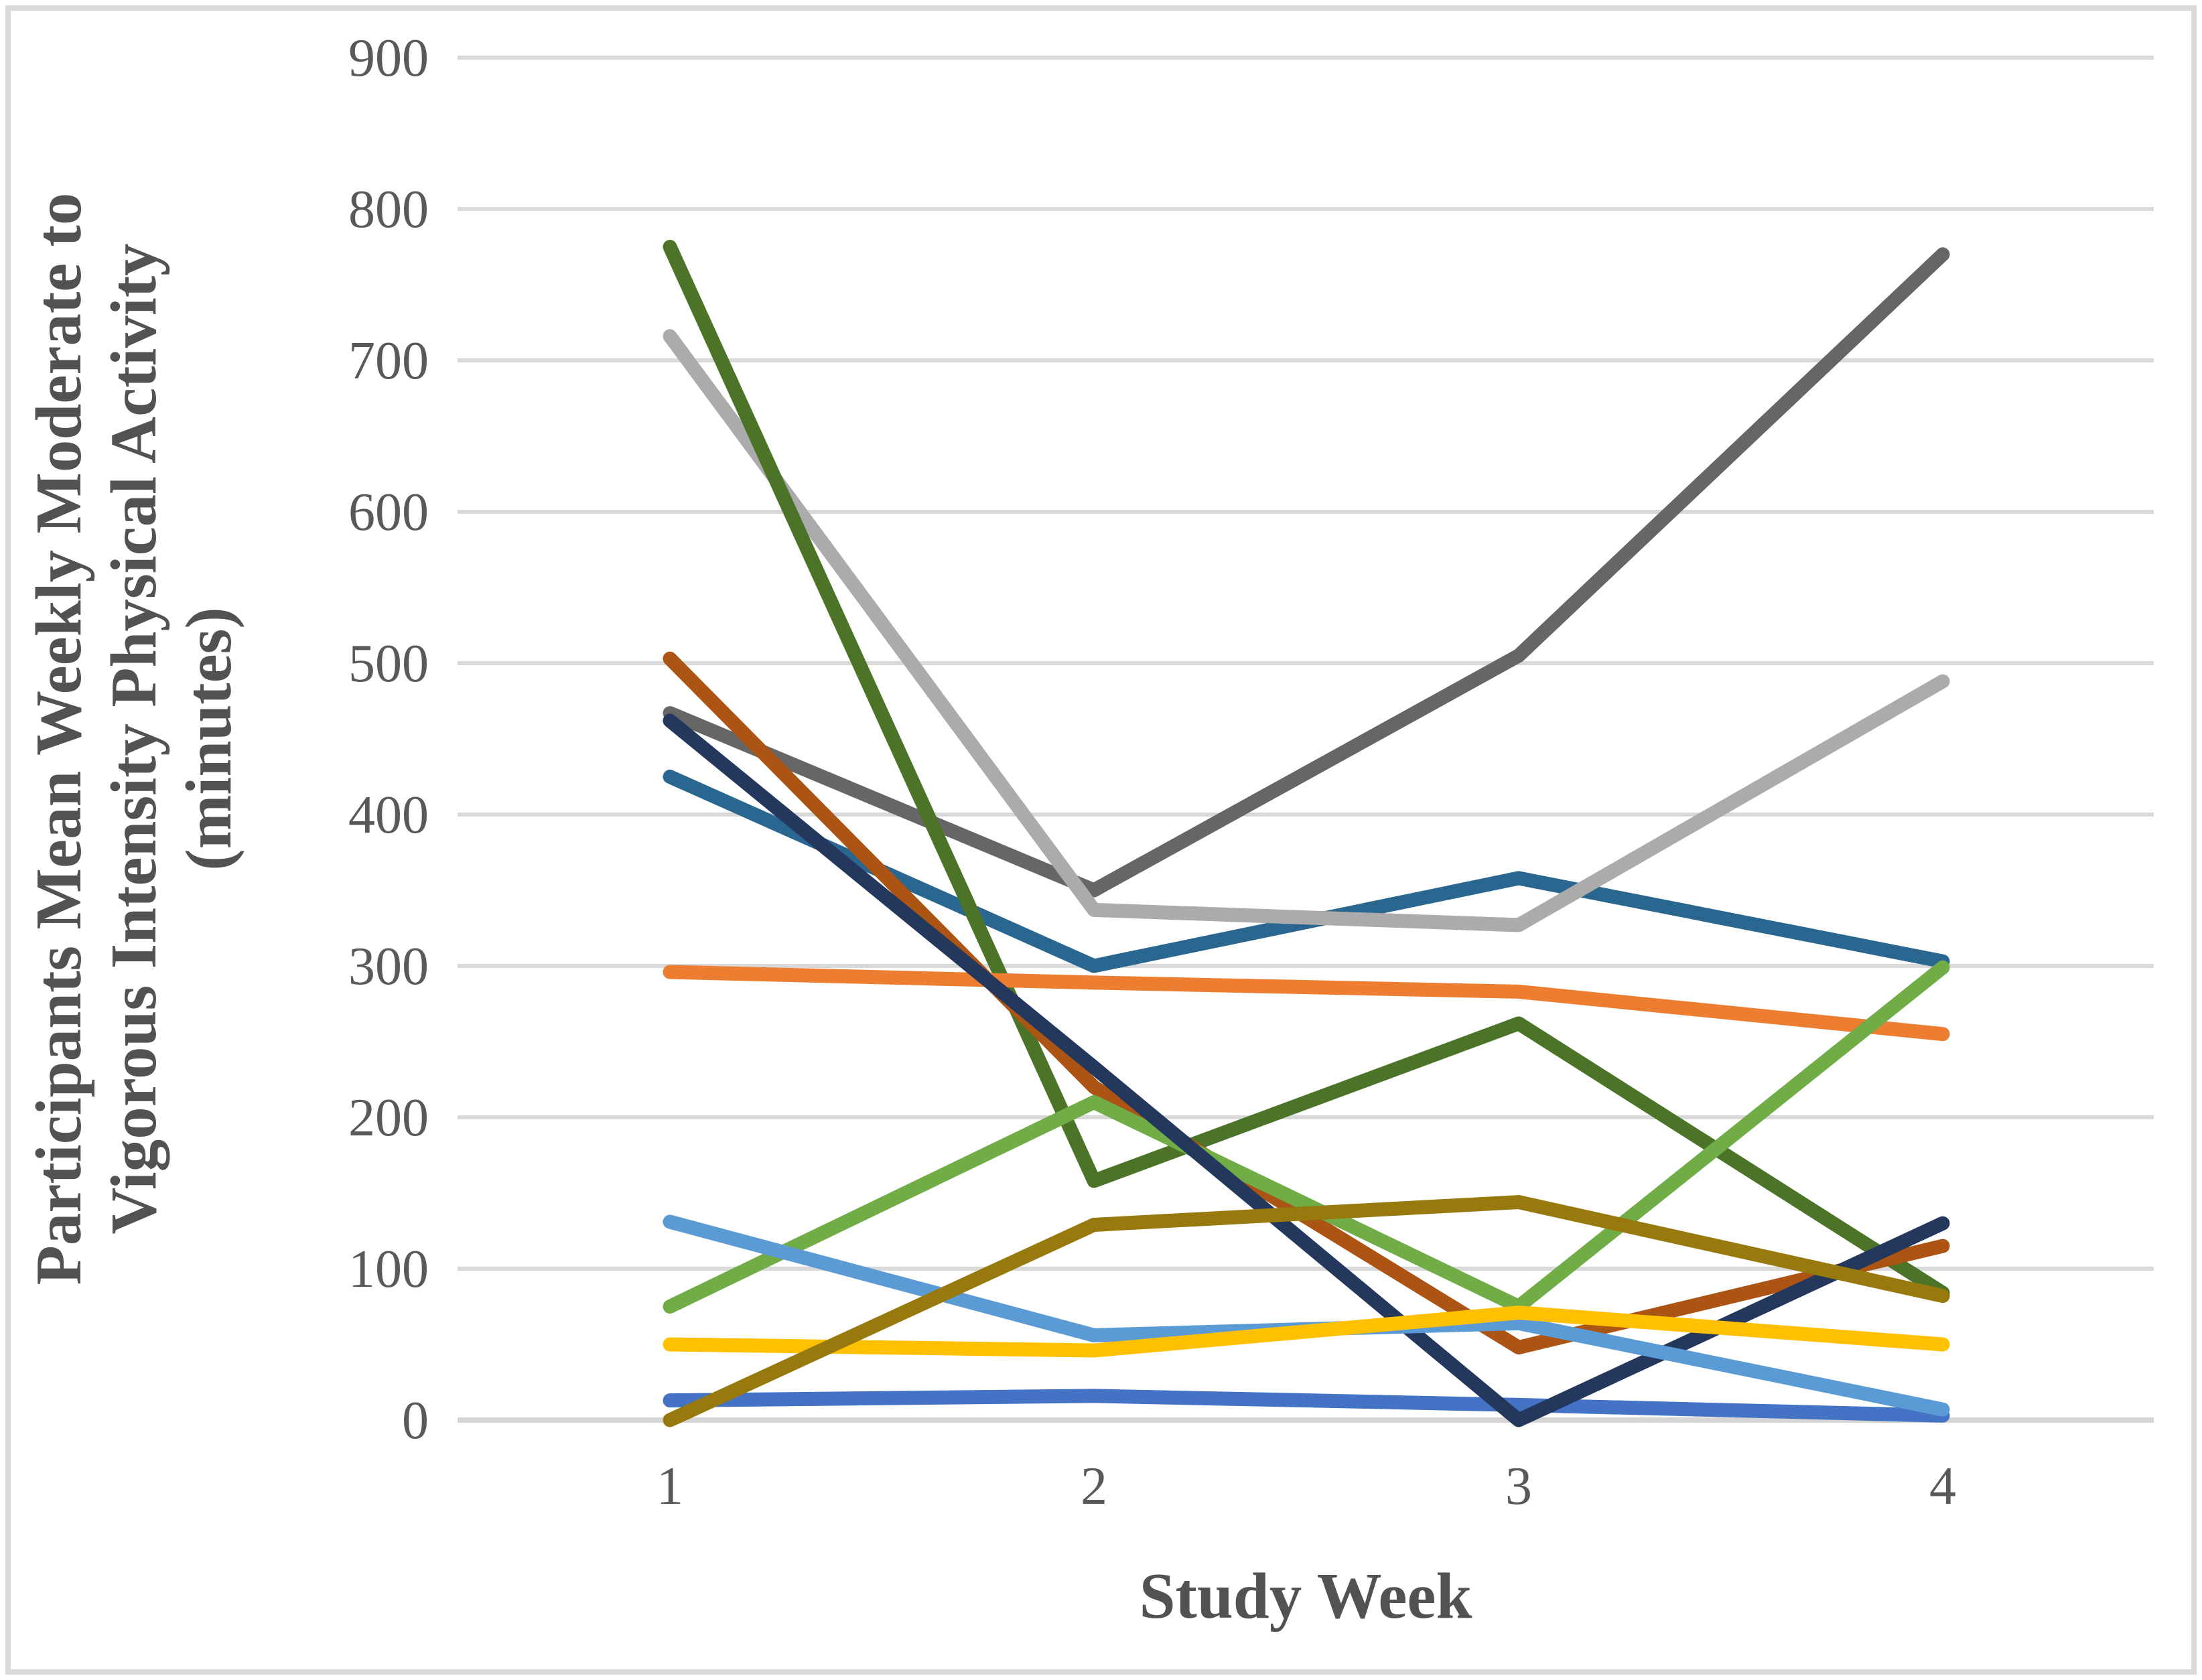 This screenshot has width=2202, height=1680. What do you see at coordinates (388, 1118) in the screenshot?
I see `y-tick-label-200: 200` at bounding box center [388, 1118].